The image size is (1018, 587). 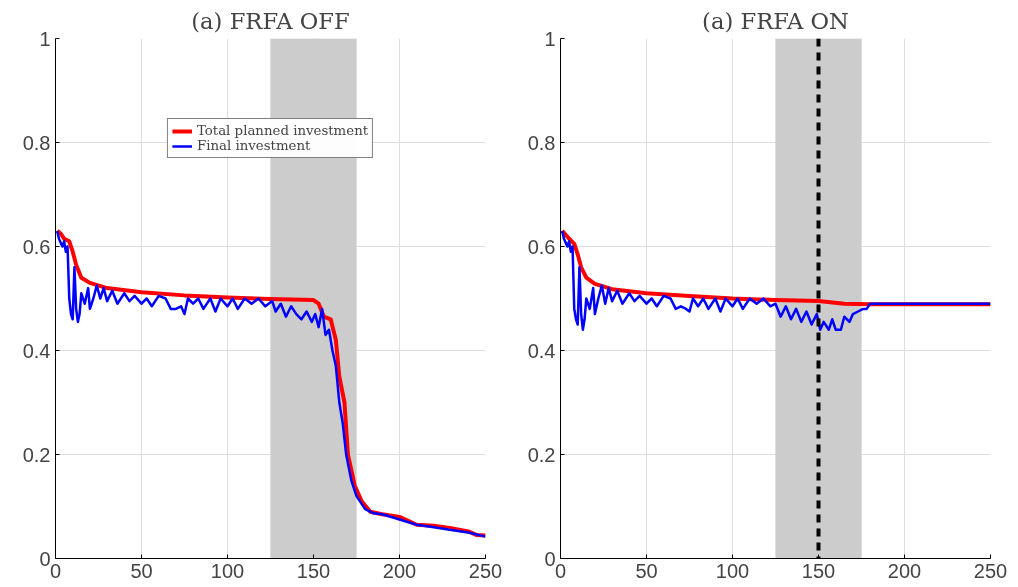 I want to click on legend-label: Final investment, so click(x=253, y=145).